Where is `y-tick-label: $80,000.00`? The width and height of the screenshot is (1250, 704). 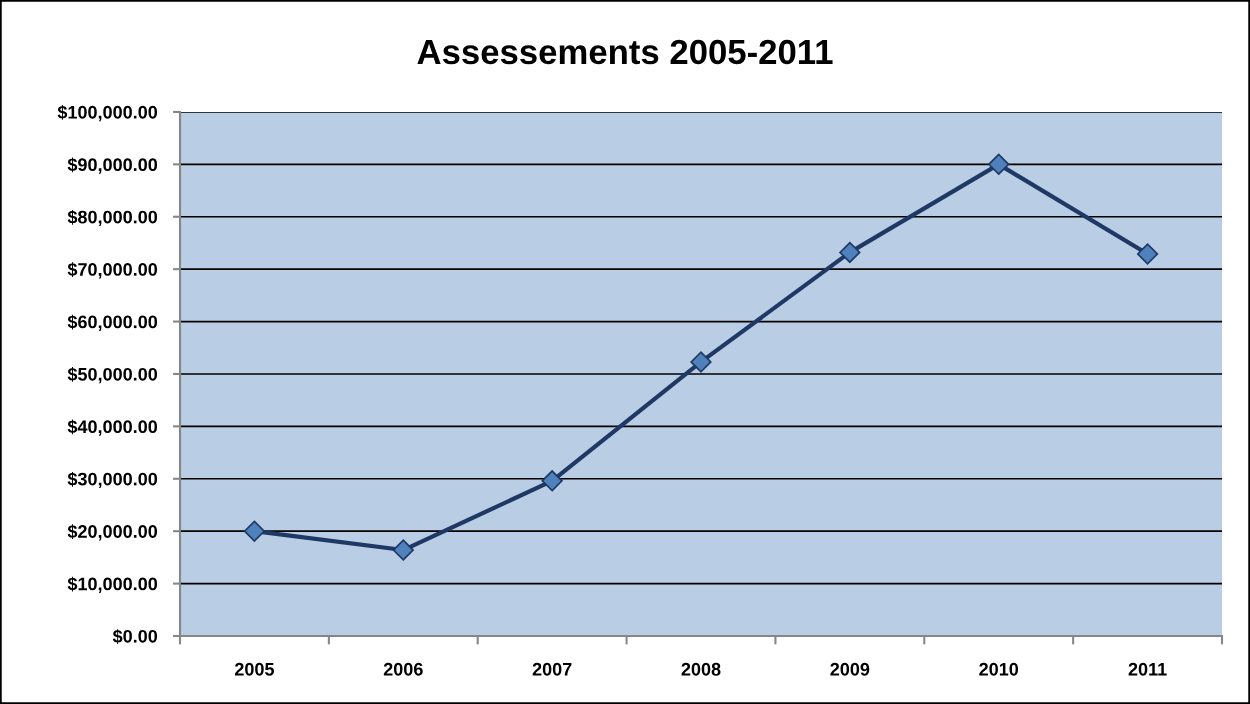
y-tick-label: $80,000.00 is located at coordinates (112, 218).